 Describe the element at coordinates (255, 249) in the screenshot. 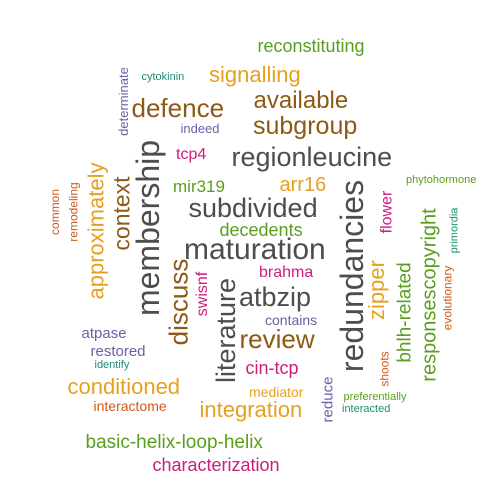

I see `word-maturation: maturation` at that location.